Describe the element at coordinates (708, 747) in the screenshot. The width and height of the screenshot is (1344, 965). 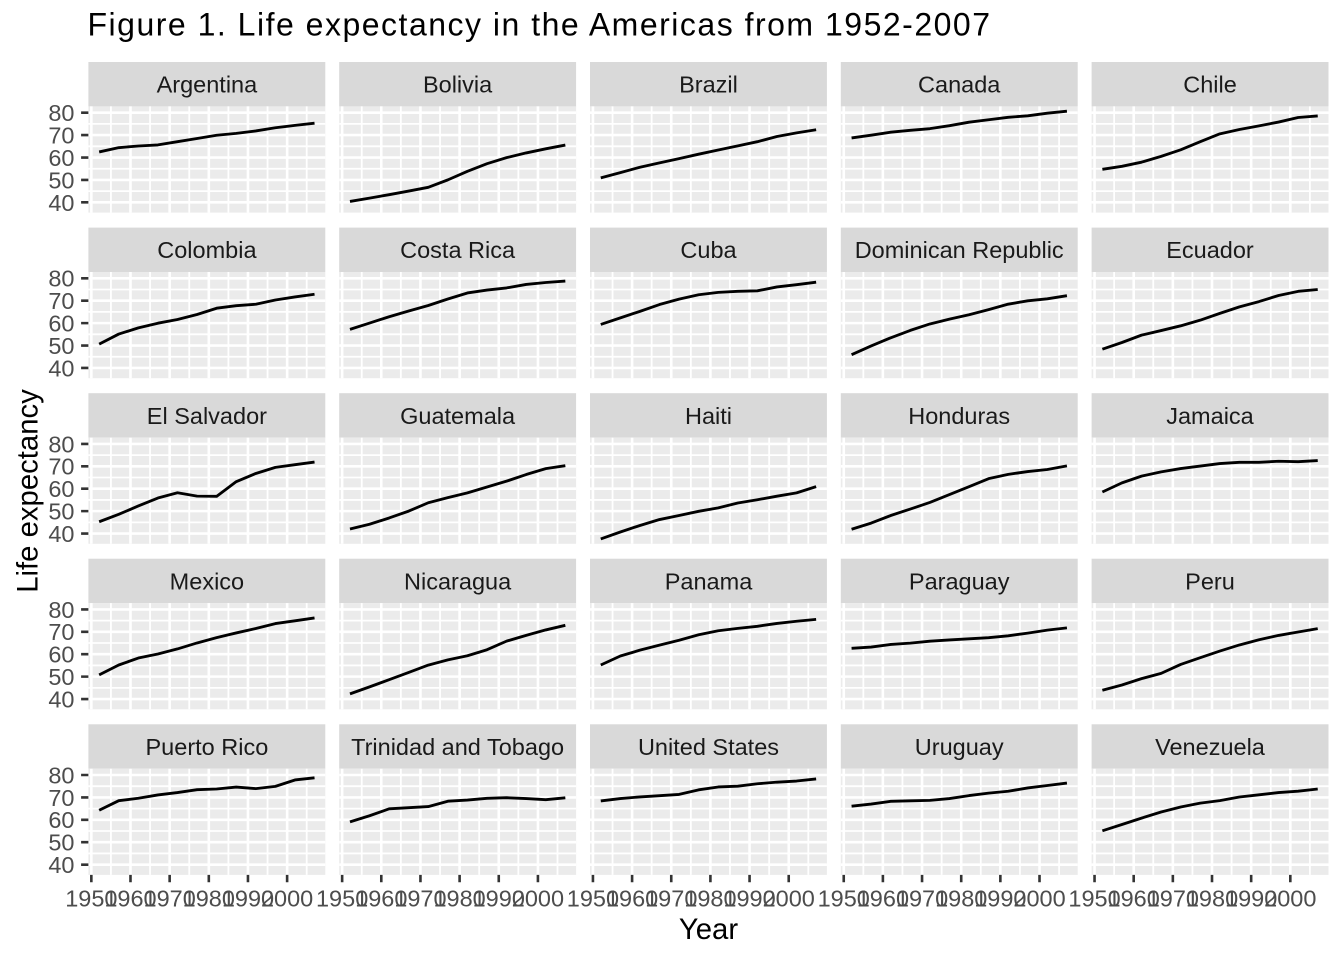
I see `svg-text: United States` at that location.